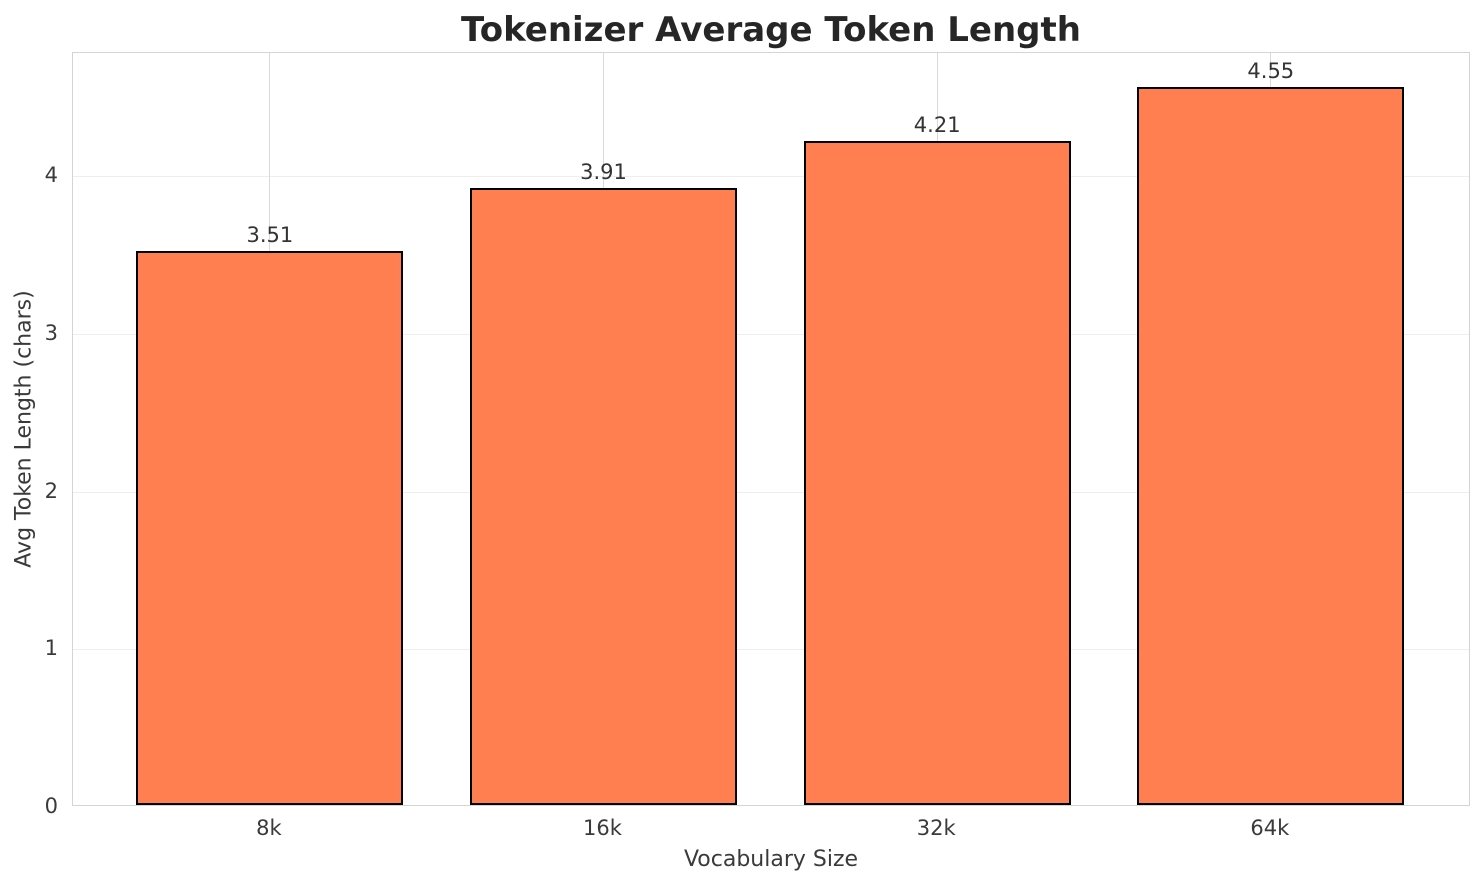  I want to click on bar-value-label: 4.55, so click(1271, 71).